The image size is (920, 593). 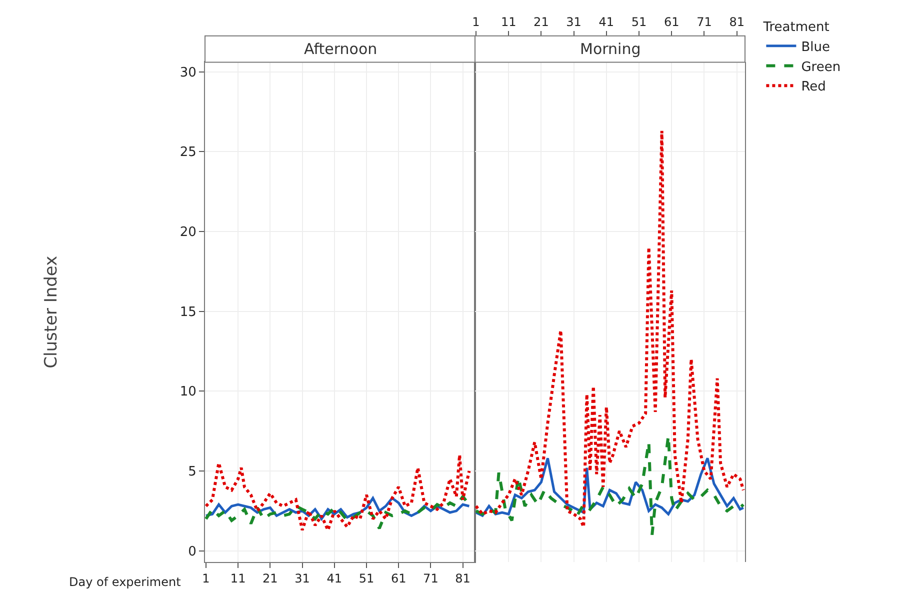 What do you see at coordinates (188, 72) in the screenshot?
I see `y-tick-label: 30` at bounding box center [188, 72].